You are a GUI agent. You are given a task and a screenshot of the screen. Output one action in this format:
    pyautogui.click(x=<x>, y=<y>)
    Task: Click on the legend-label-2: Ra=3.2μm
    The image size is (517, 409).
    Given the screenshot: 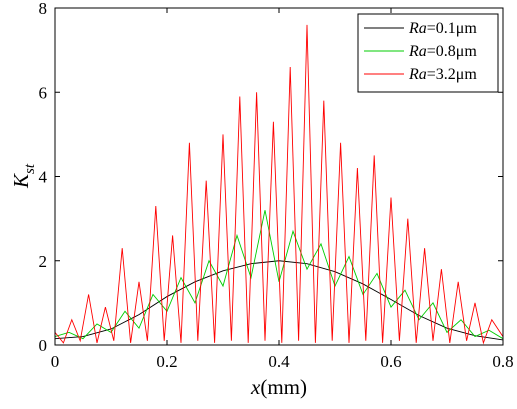 What is the action you would take?
    pyautogui.click(x=442, y=74)
    